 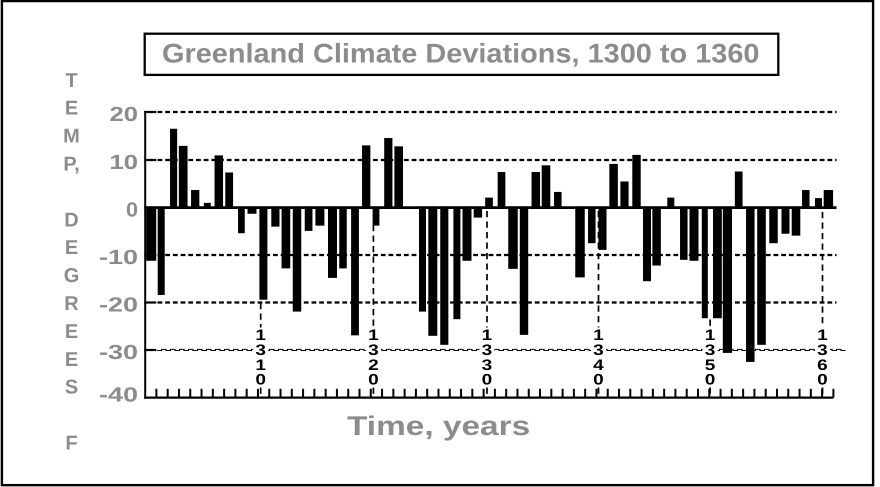 I want to click on svg-text: -30, so click(x=118, y=352).